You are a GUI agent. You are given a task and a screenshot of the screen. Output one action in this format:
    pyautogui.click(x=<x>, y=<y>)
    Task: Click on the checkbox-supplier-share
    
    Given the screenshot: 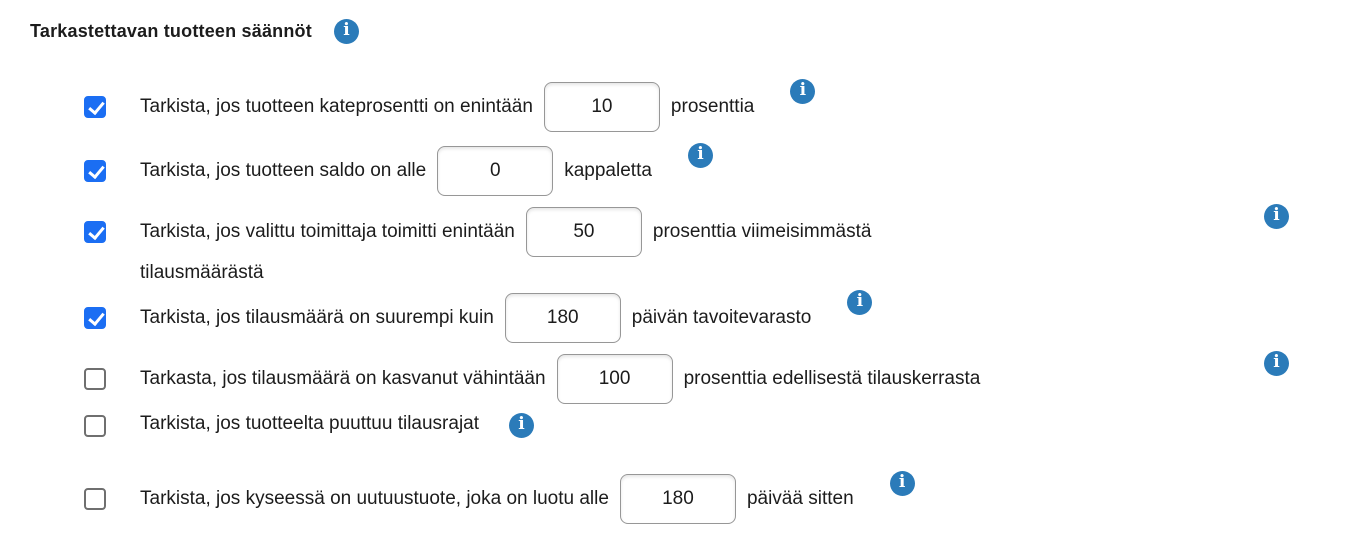 What is the action you would take?
    pyautogui.click(x=95, y=232)
    